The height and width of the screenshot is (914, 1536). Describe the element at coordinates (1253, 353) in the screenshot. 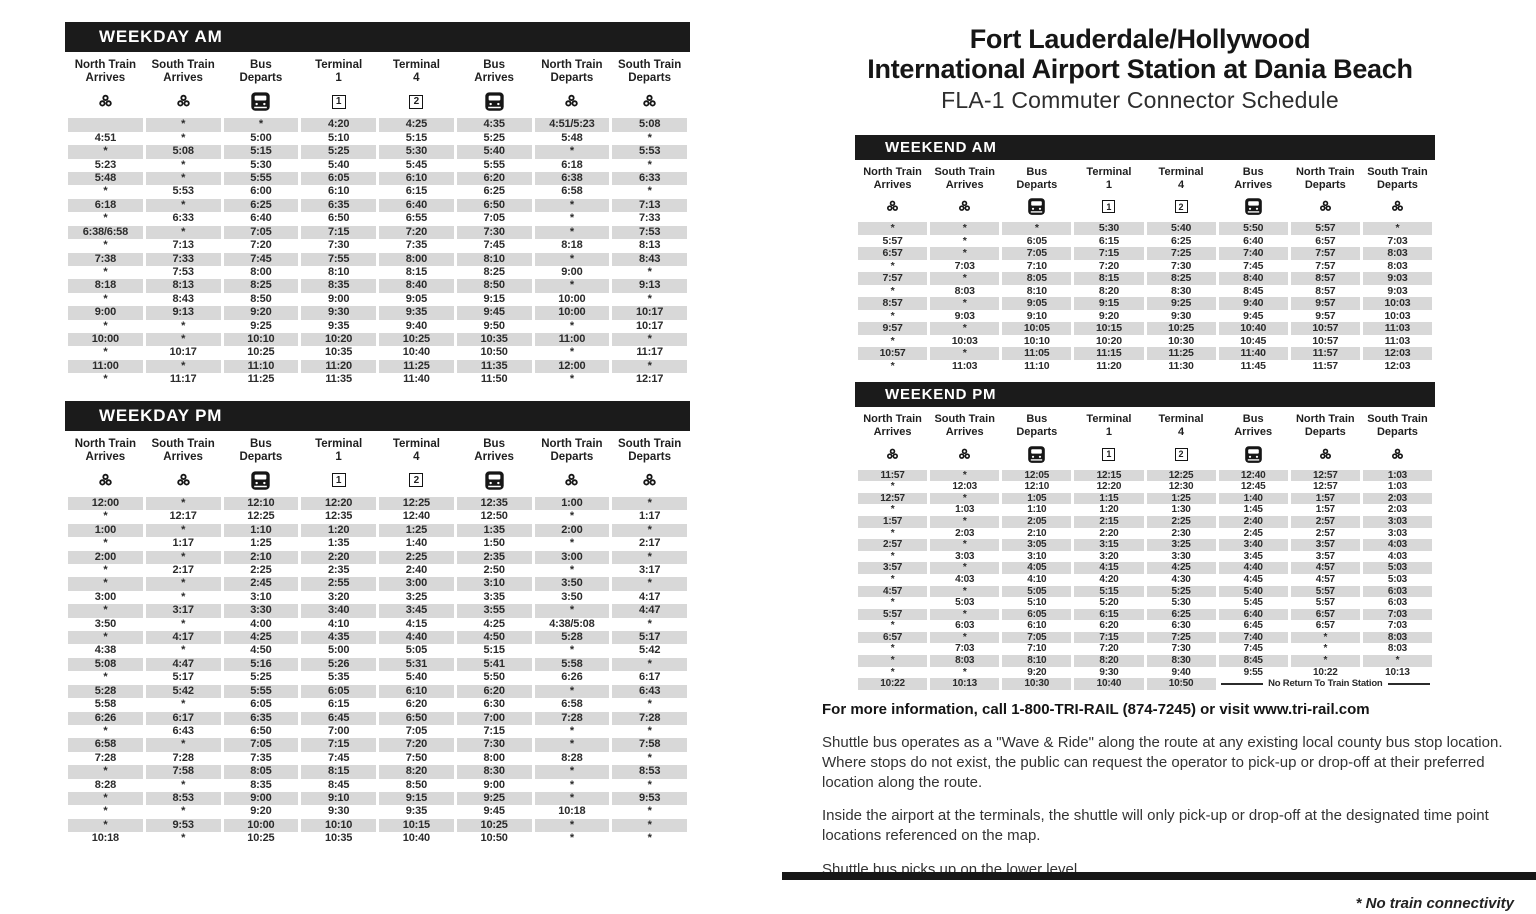

I see `time-cell: 11:40` at that location.